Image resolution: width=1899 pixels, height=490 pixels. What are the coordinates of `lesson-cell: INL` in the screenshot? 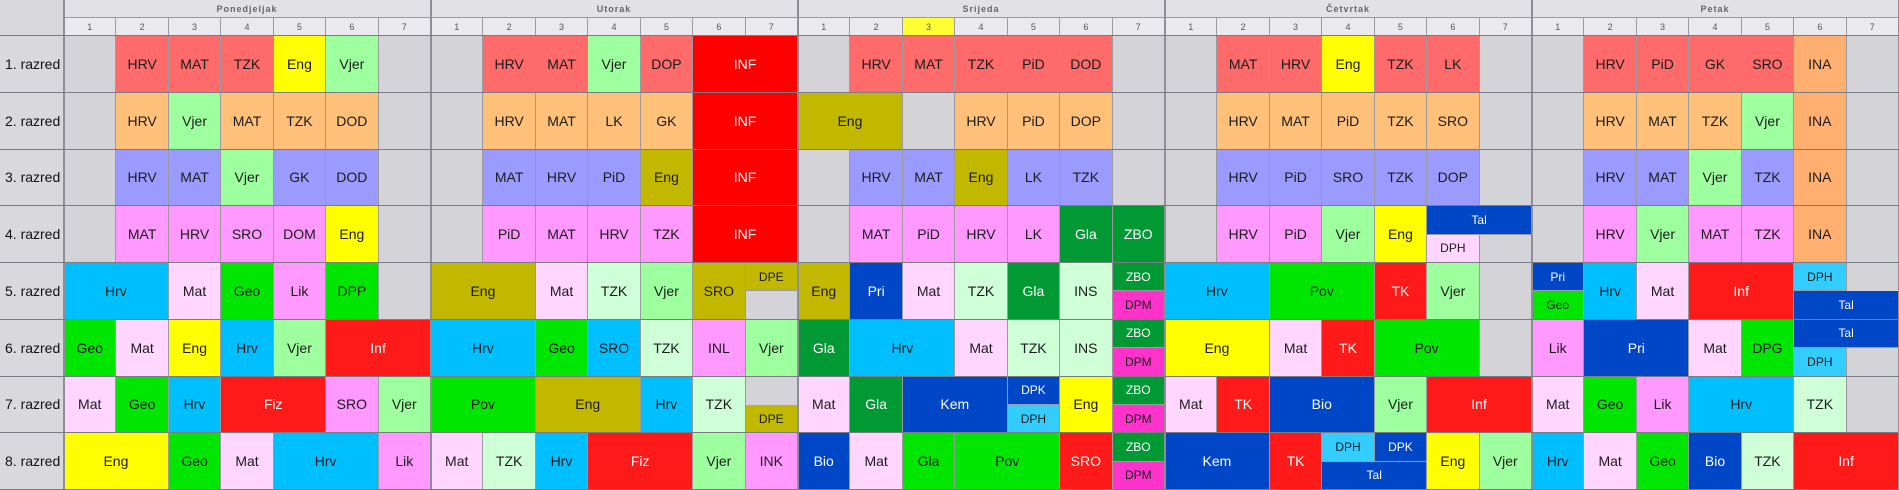 It's located at (719, 348).